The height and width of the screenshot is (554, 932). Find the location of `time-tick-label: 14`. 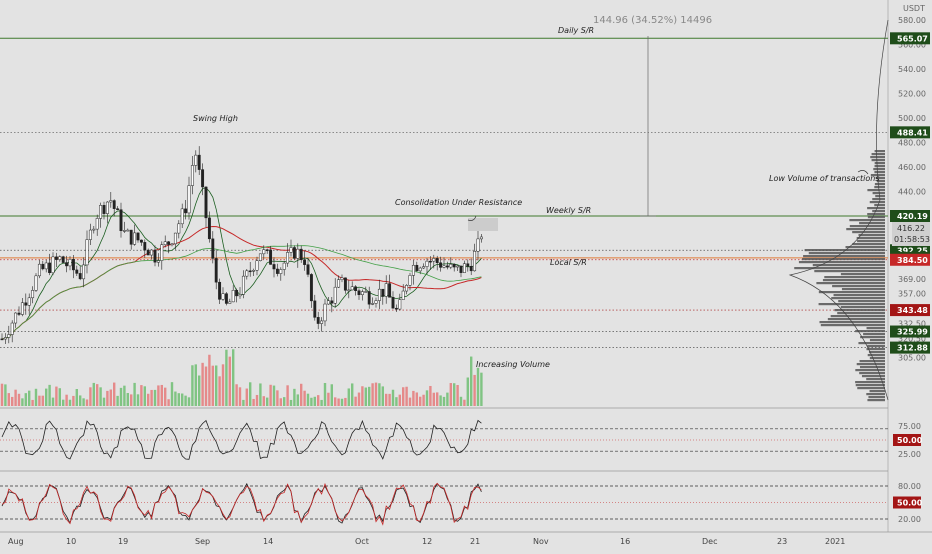

time-tick-label: 14 is located at coordinates (268, 541).